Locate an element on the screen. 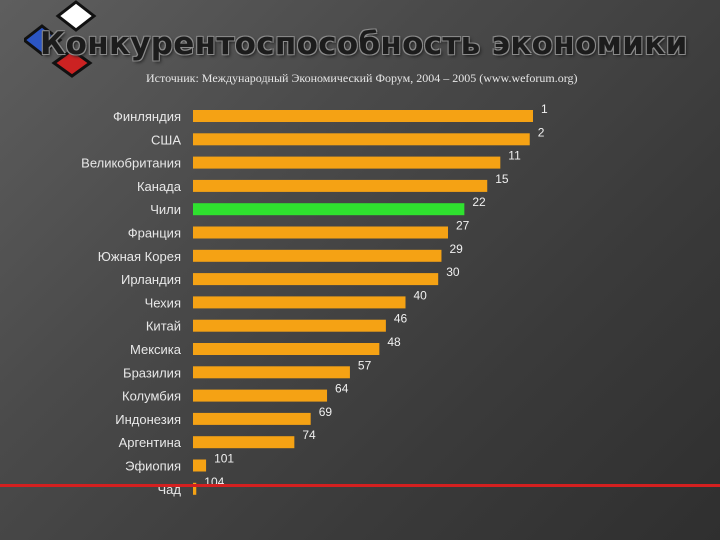 Image resolution: width=720 pixels, height=540 pixels. logo is located at coordinates (60, 39).